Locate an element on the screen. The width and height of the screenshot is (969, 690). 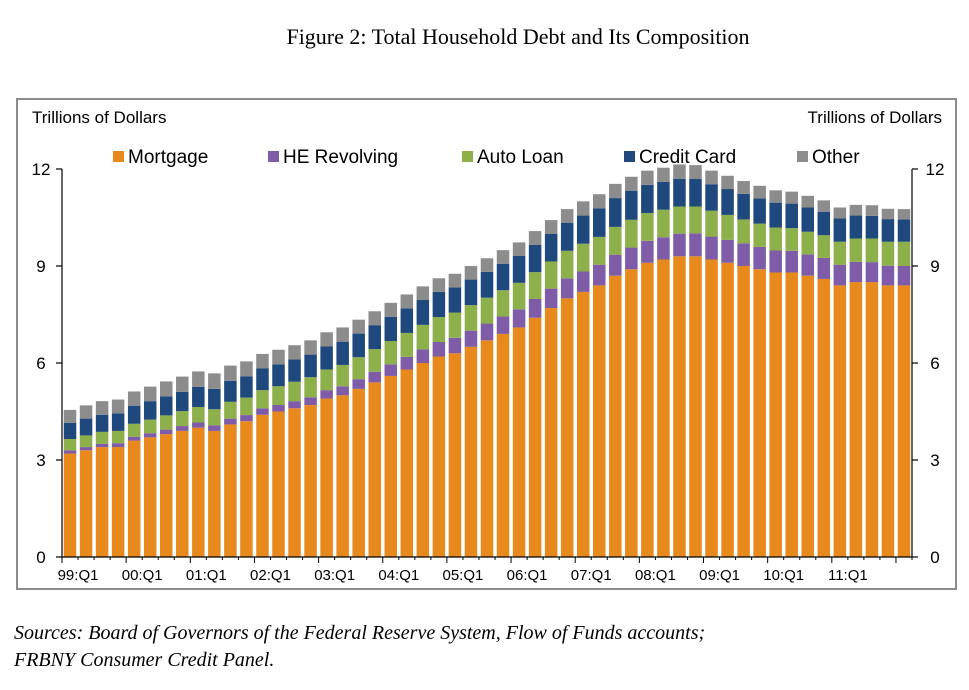
bar-credit-card-02-q3 is located at coordinates (294, 370).